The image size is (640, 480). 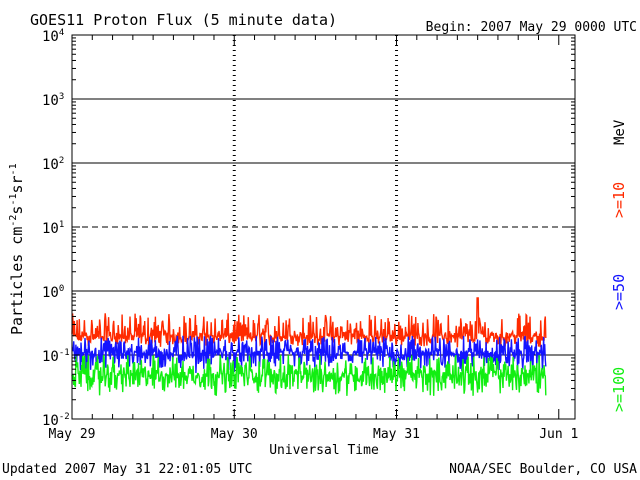 I want to click on y-tick-label: 10⁴, so click(x=53, y=36).